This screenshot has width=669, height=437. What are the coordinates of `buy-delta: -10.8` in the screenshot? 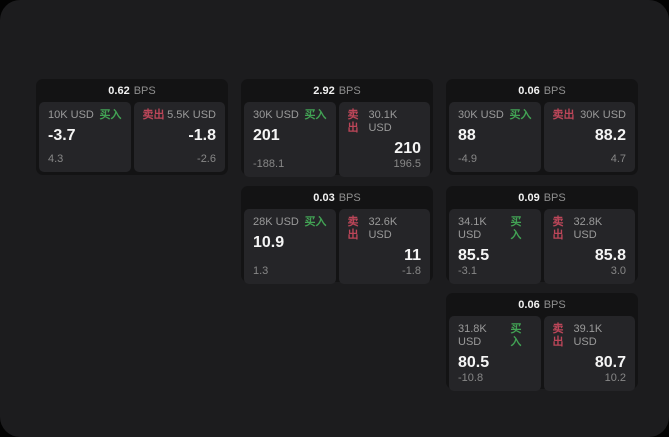 It's located at (471, 378).